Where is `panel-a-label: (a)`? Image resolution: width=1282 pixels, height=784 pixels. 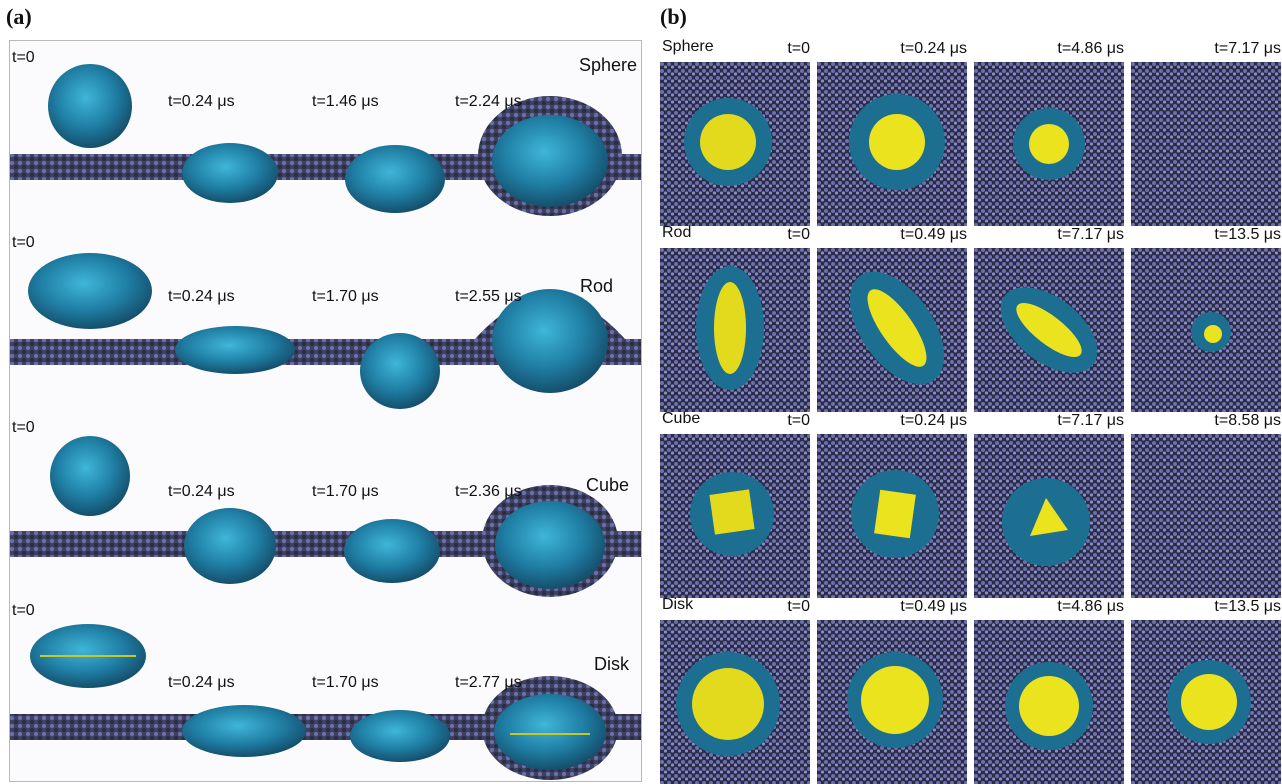 panel-a-label: (a) is located at coordinates (19, 16).